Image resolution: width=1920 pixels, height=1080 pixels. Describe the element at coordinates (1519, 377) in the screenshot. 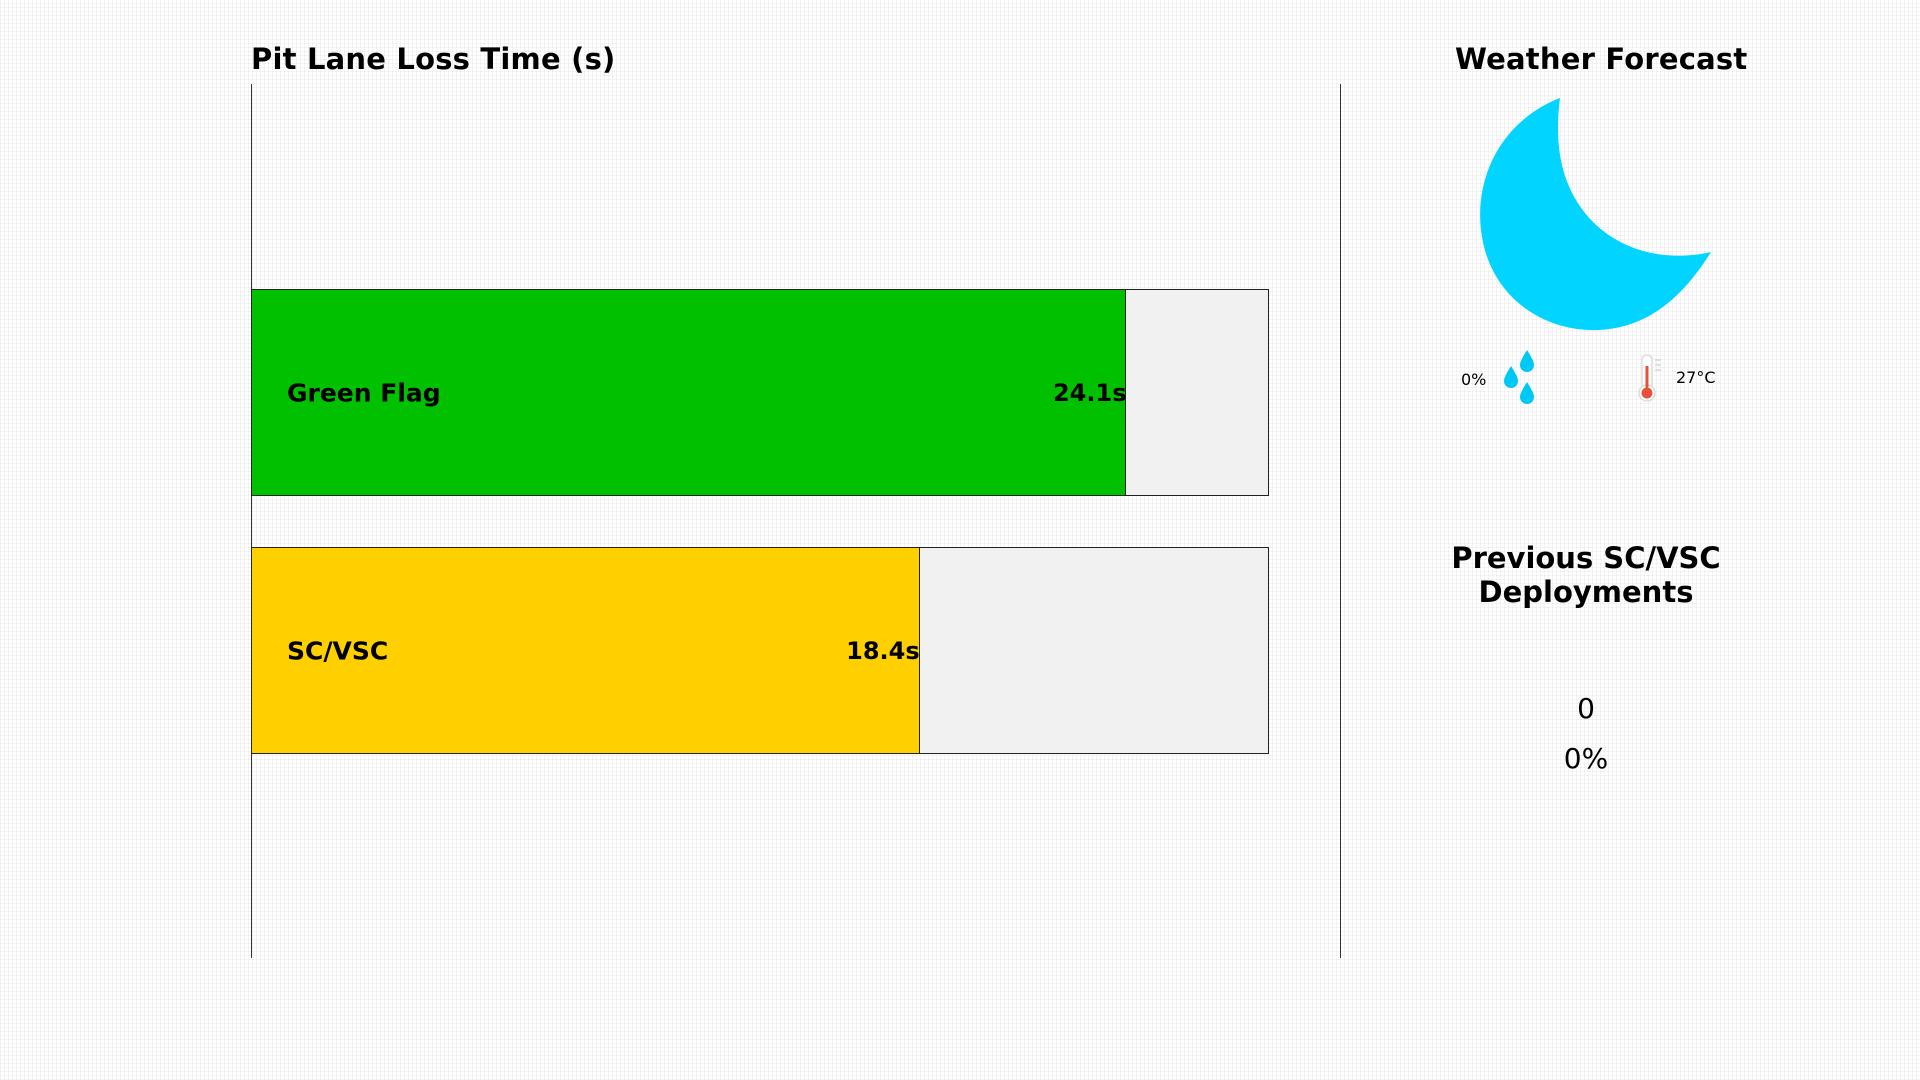

I see `raindrop-icon` at that location.